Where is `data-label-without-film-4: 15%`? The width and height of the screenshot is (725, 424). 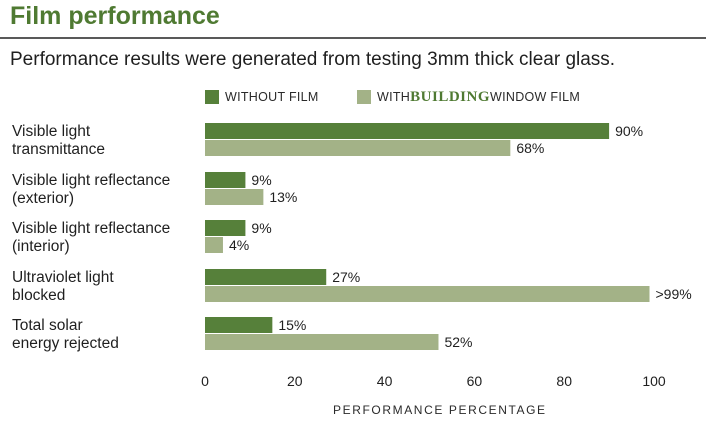 data-label-without-film-4: 15% is located at coordinates (292, 325).